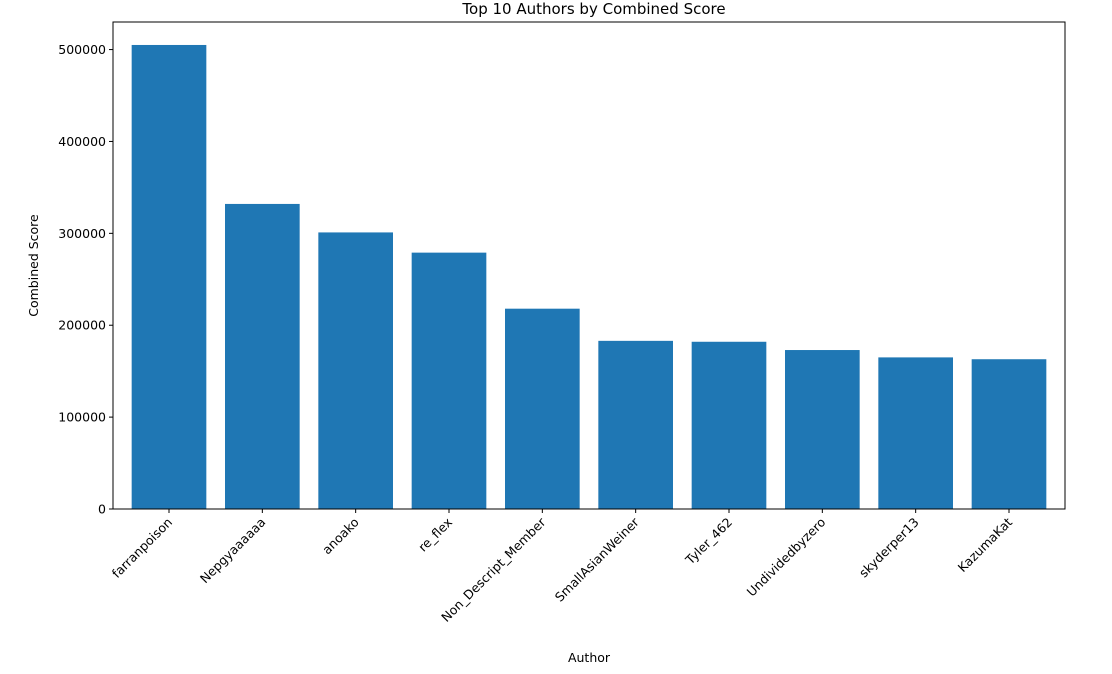  I want to click on bar-skyderper13, so click(915, 433).